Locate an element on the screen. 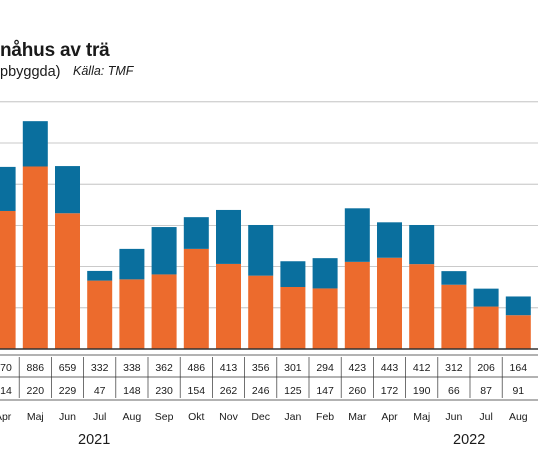 This screenshot has width=538, height=470. table-value: 87 is located at coordinates (486, 391).